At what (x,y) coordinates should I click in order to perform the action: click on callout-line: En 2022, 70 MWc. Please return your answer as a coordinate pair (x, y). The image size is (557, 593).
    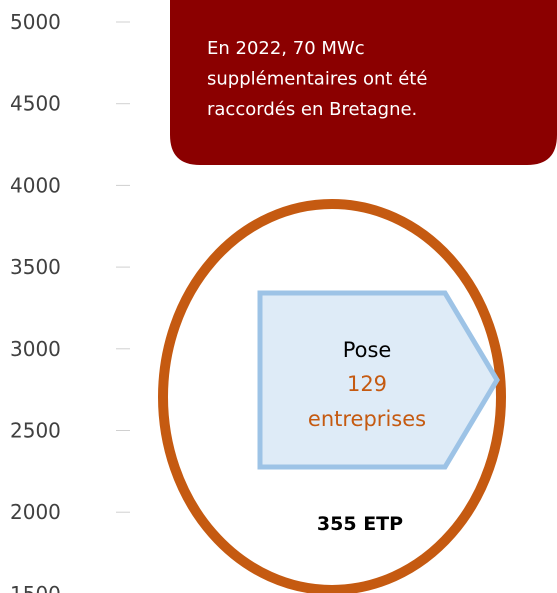
    Looking at the image, I should click on (286, 48).